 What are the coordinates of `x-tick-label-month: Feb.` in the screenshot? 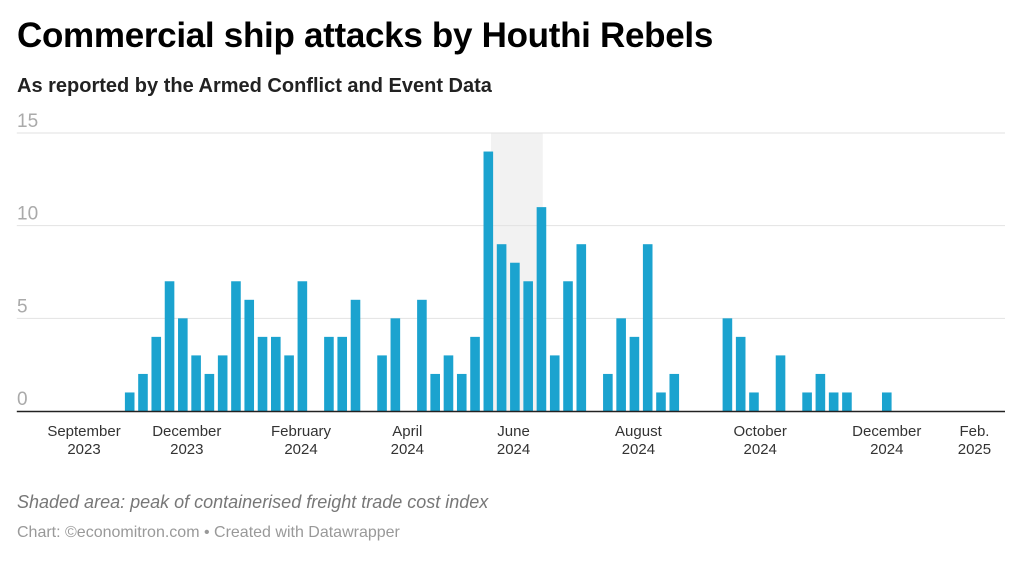 It's located at (974, 431).